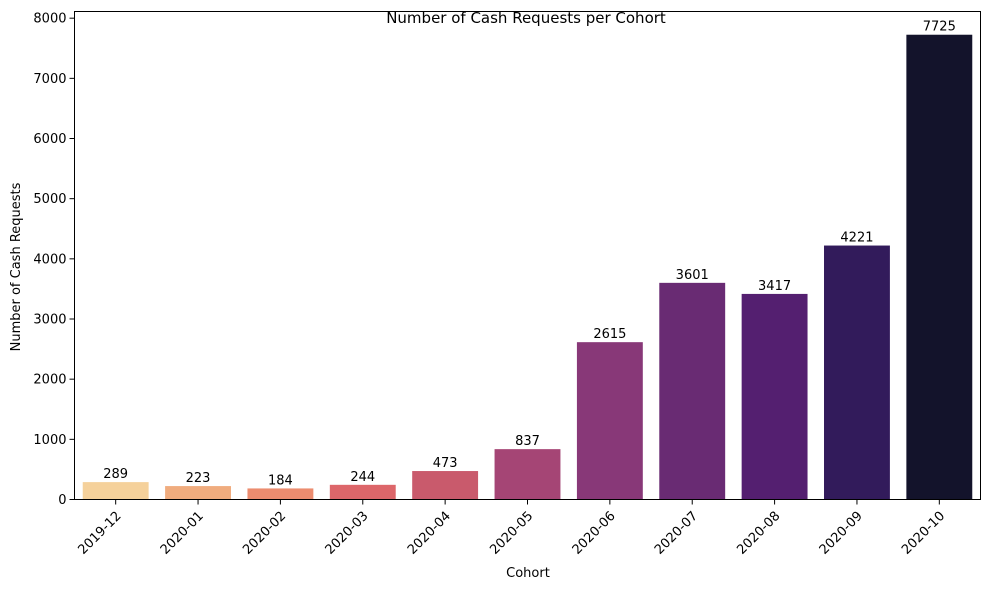 This screenshot has width=989, height=590. What do you see at coordinates (526, 18) in the screenshot?
I see `chart-title: Number of Cash Requests per Cohort` at bounding box center [526, 18].